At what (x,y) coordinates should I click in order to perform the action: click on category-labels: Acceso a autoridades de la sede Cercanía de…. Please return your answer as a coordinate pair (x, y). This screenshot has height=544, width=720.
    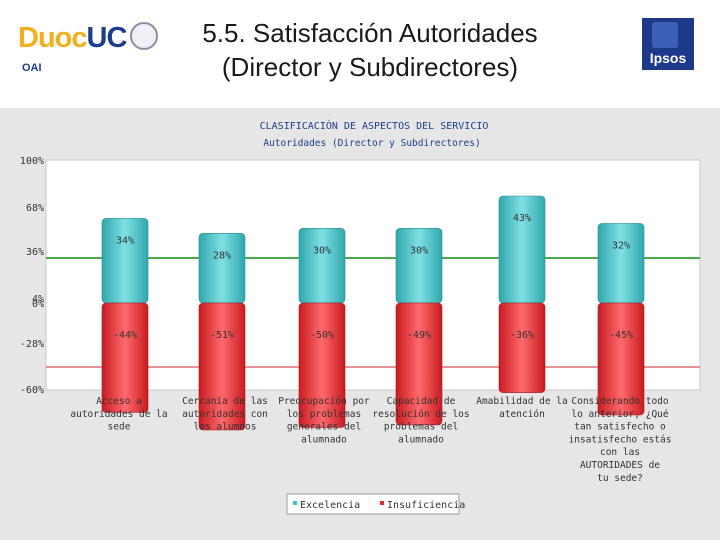
    Looking at the image, I should click on (370, 440).